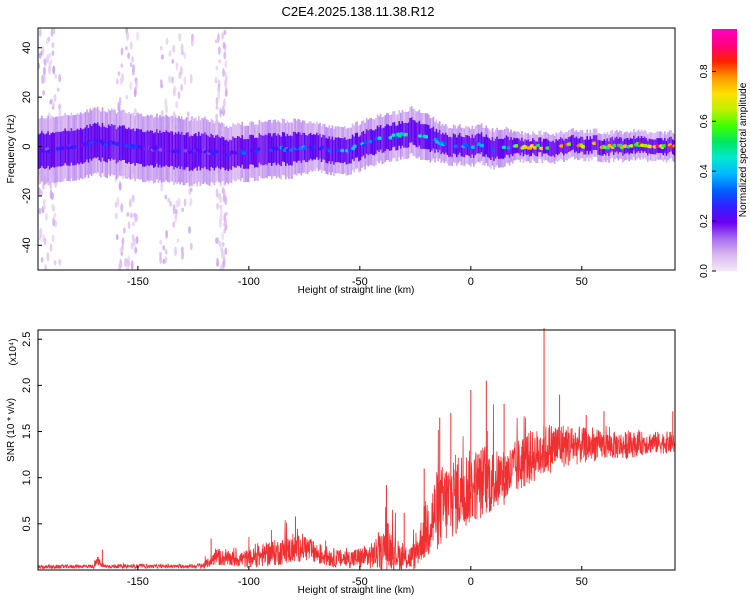 Image resolution: width=750 pixels, height=600 pixels. I want to click on snr-multiplier: (x10⁴), so click(13, 351).